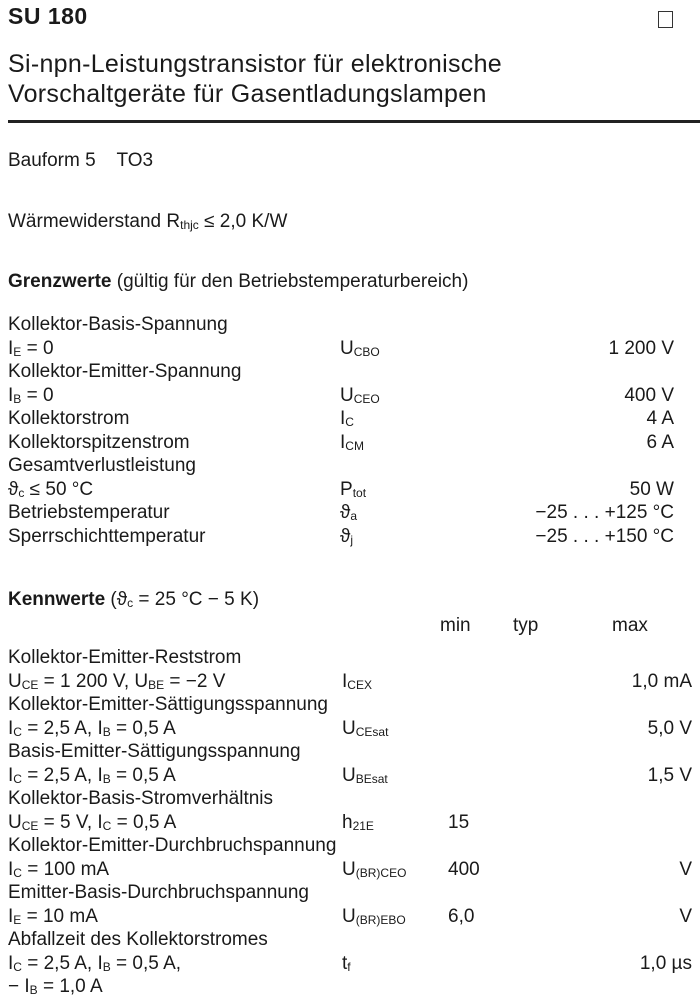 This screenshot has height=1008, width=700. I want to click on parameter-name: Kollektorstrom, so click(69, 418).